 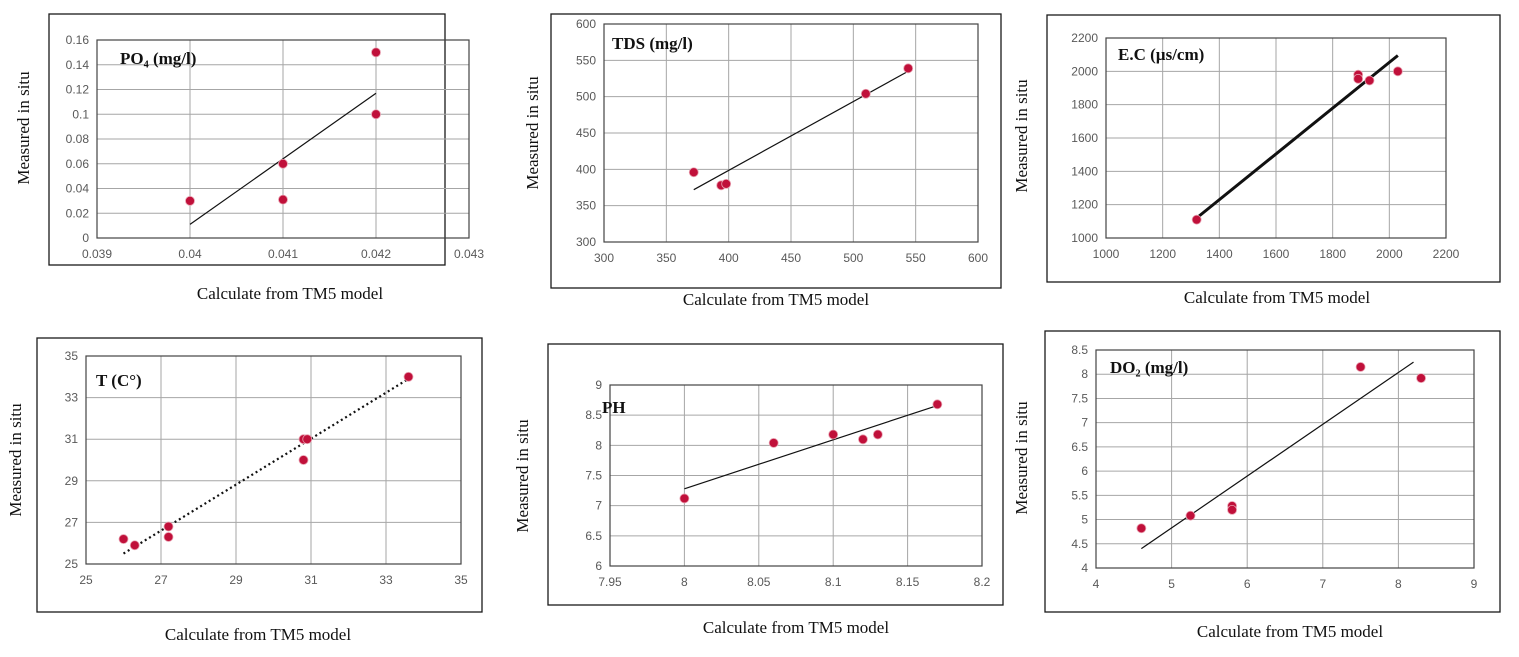 What do you see at coordinates (586, 97) in the screenshot?
I see `y-tick-label: 500` at bounding box center [586, 97].